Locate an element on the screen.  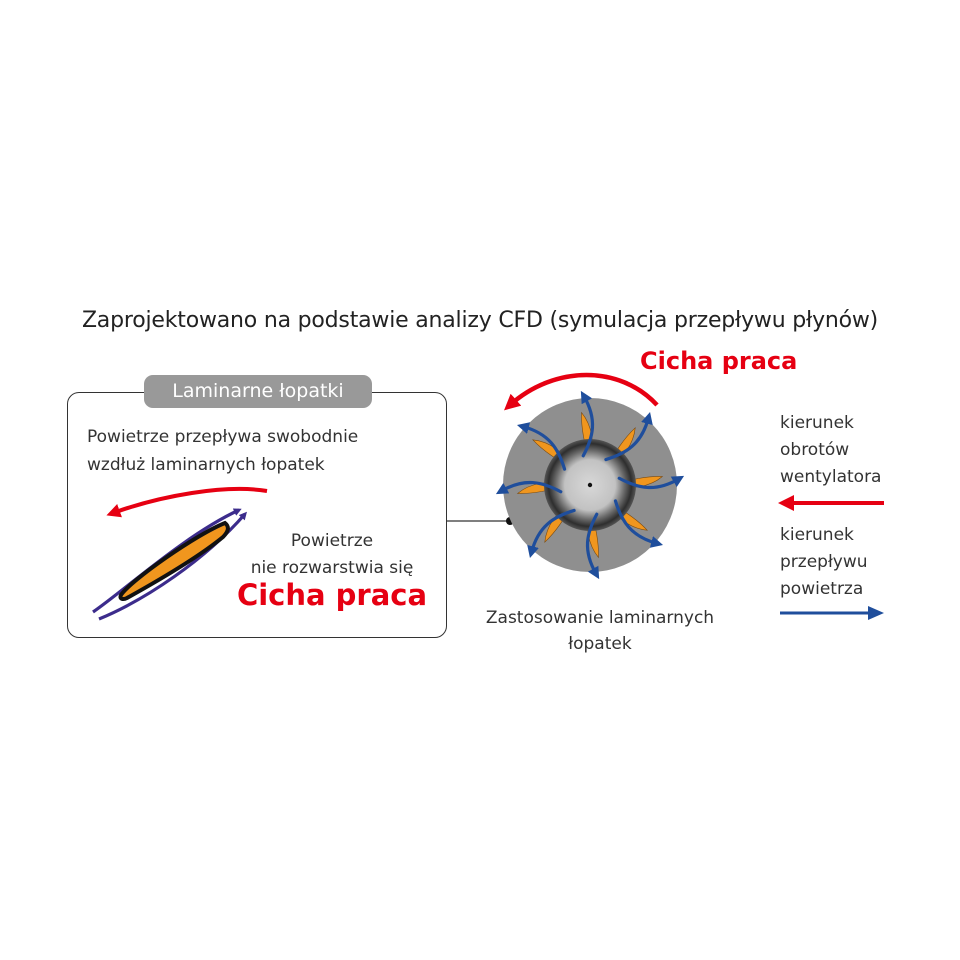
fan-axle-icon is located at coordinates (590, 485).